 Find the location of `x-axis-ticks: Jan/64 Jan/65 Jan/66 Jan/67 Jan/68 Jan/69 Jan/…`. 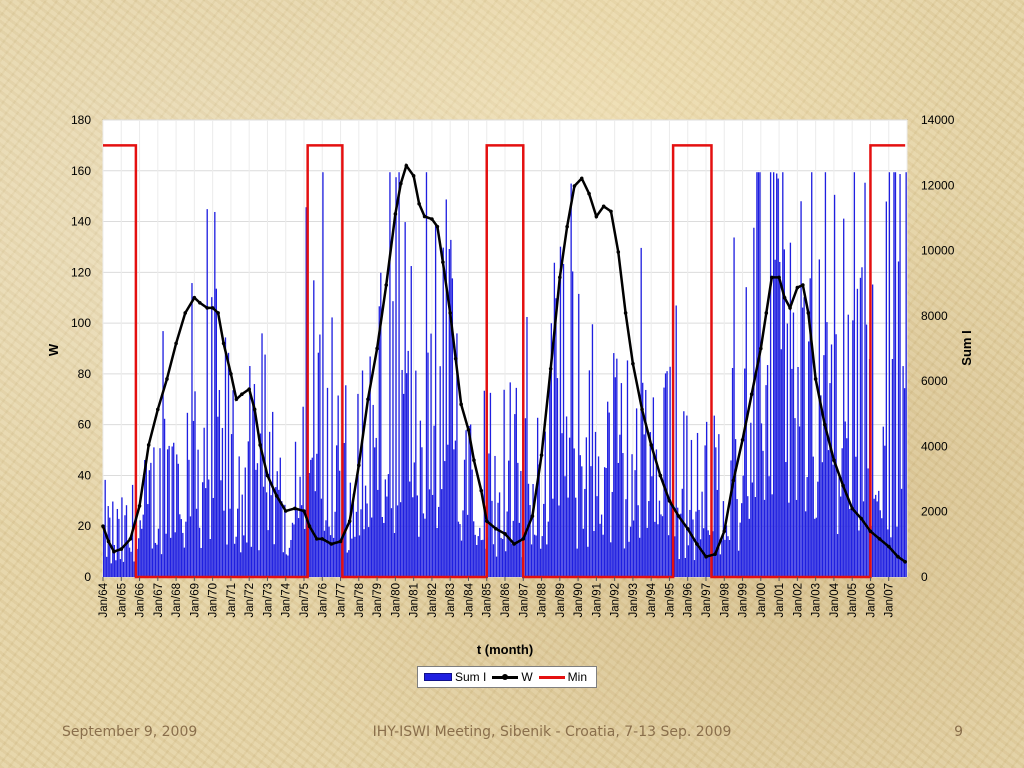

x-axis-ticks: Jan/64 Jan/65 Jan/66 Jan/67 Jan/68 Jan/69 Jan/… is located at coordinates (497, 597).